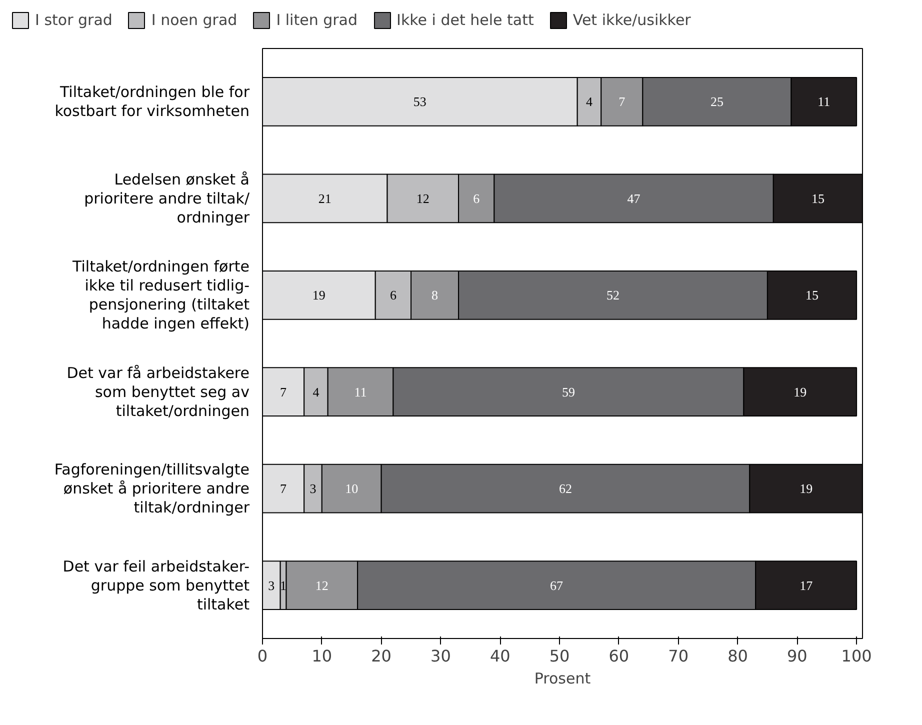  I want to click on x-tick-label: 90, so click(797, 656).